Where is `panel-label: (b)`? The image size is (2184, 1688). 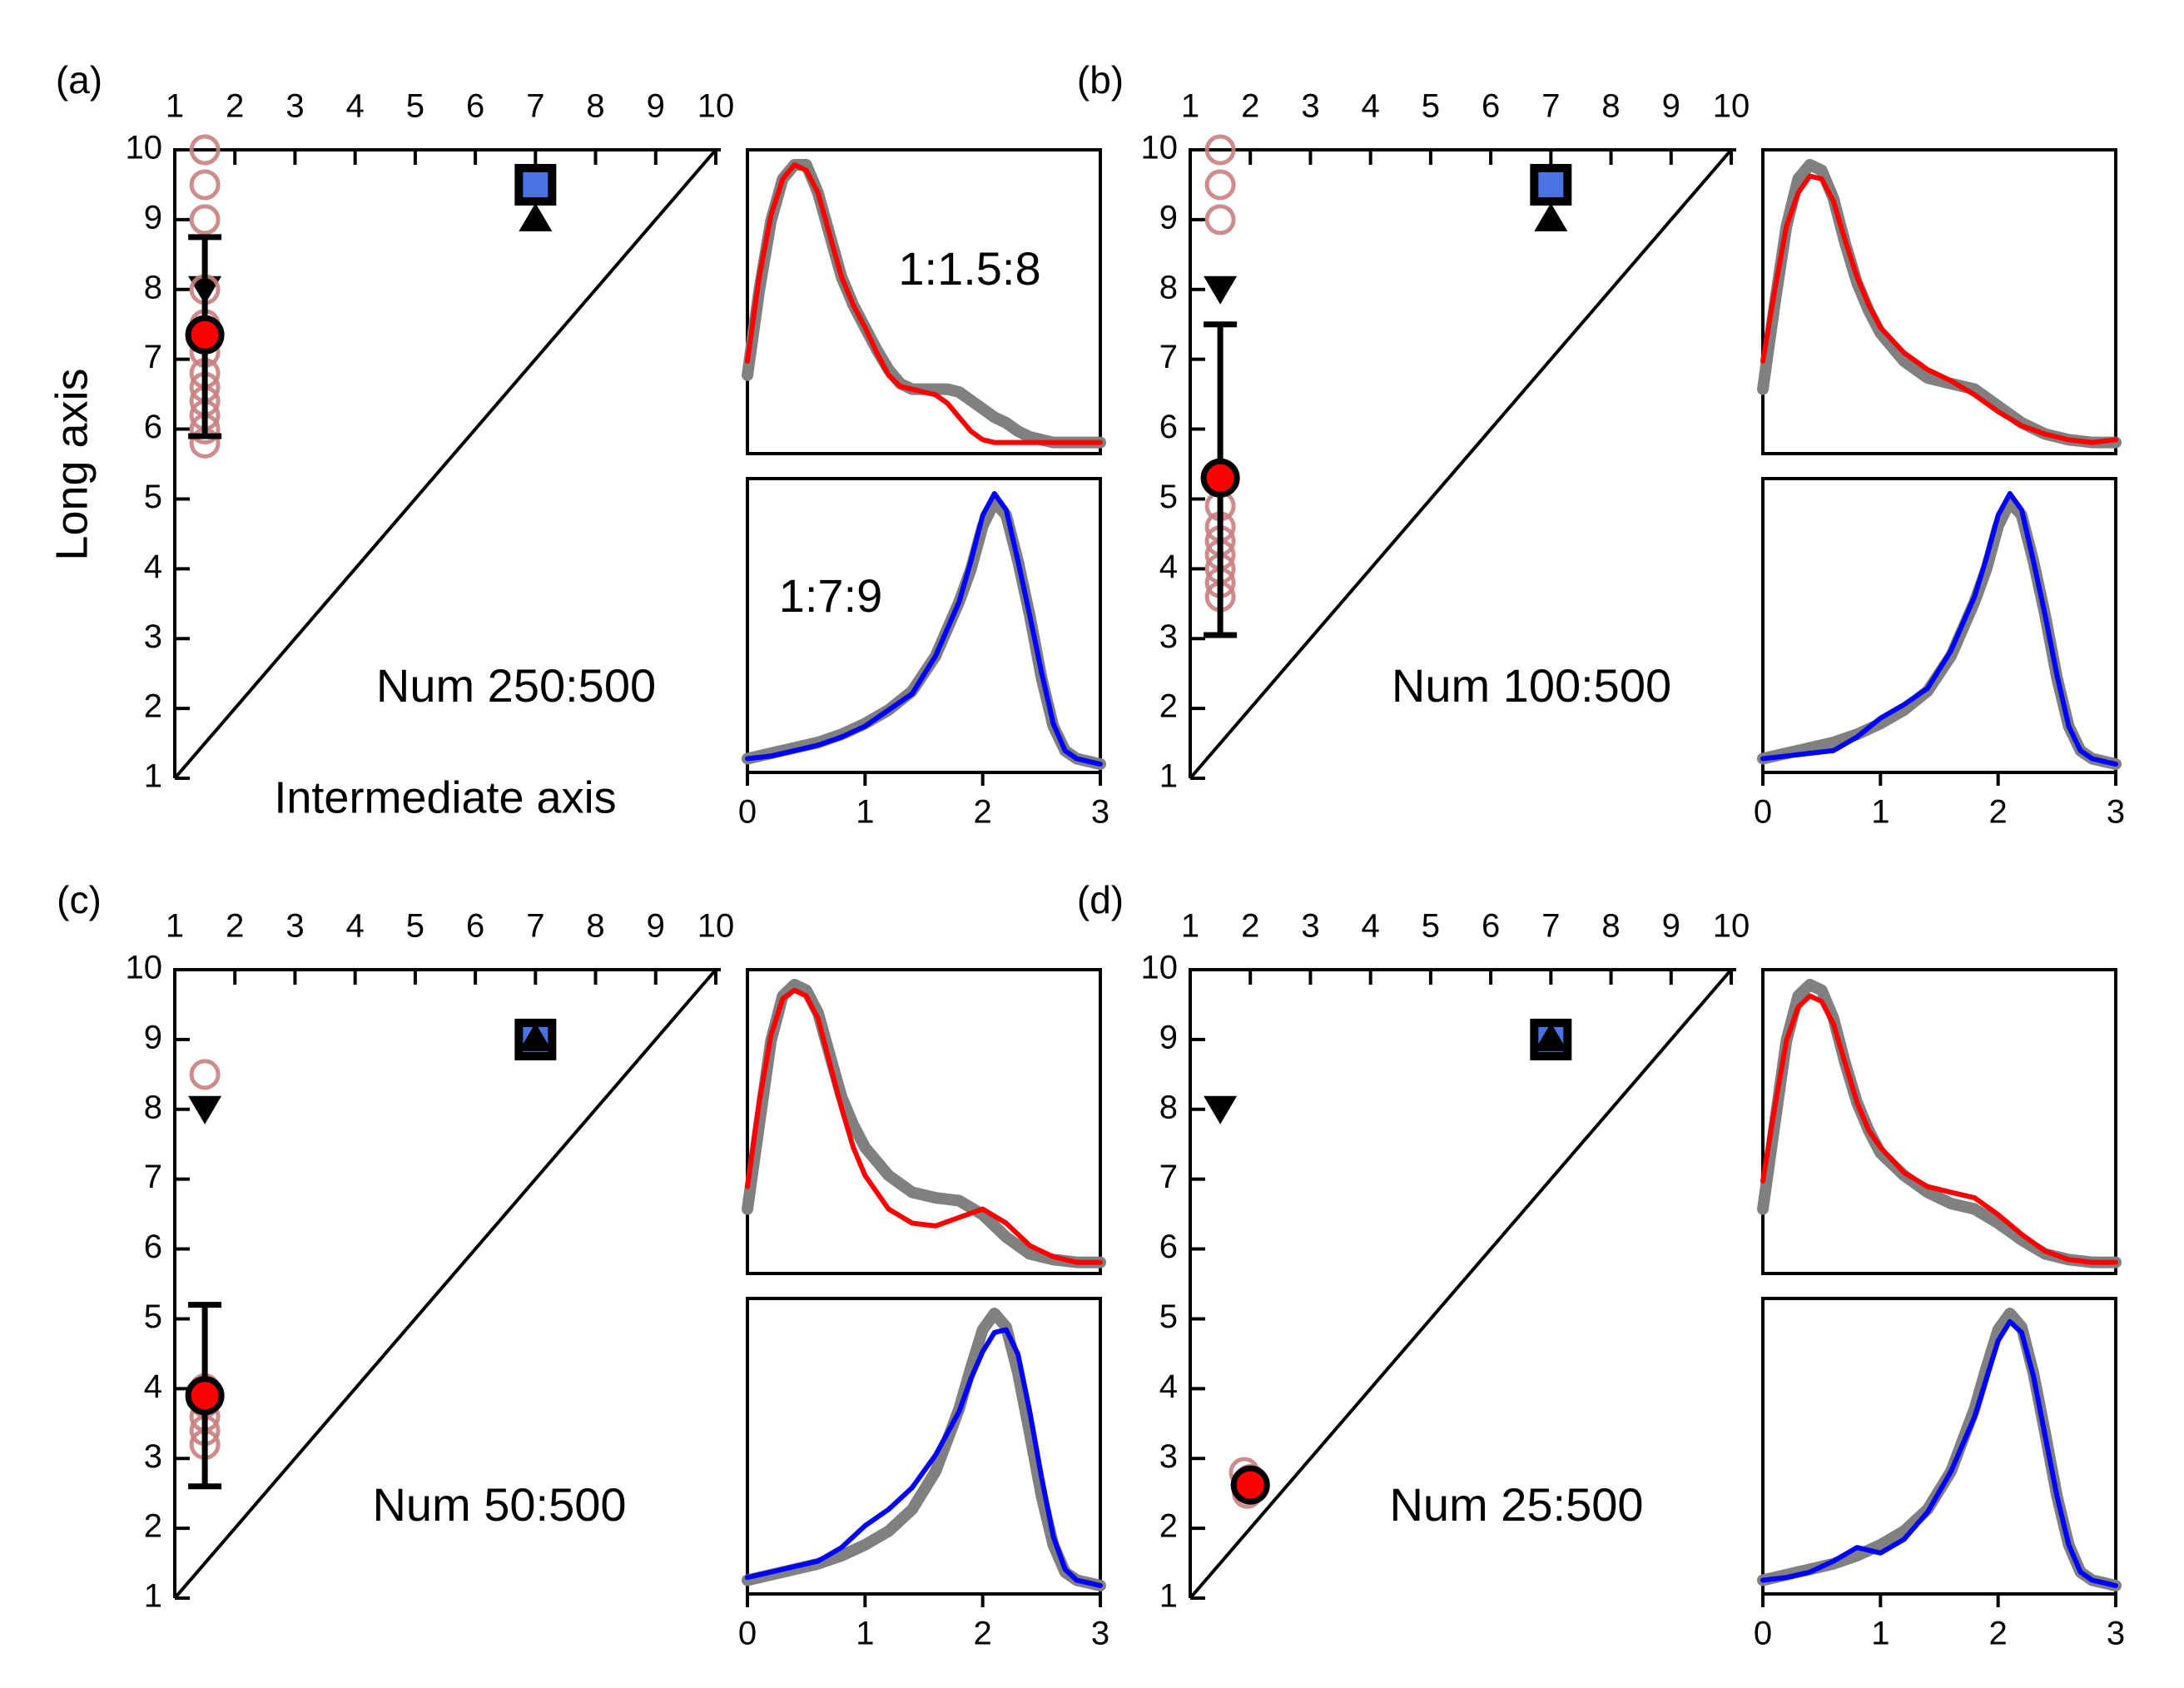
panel-label: (b) is located at coordinates (1100, 80).